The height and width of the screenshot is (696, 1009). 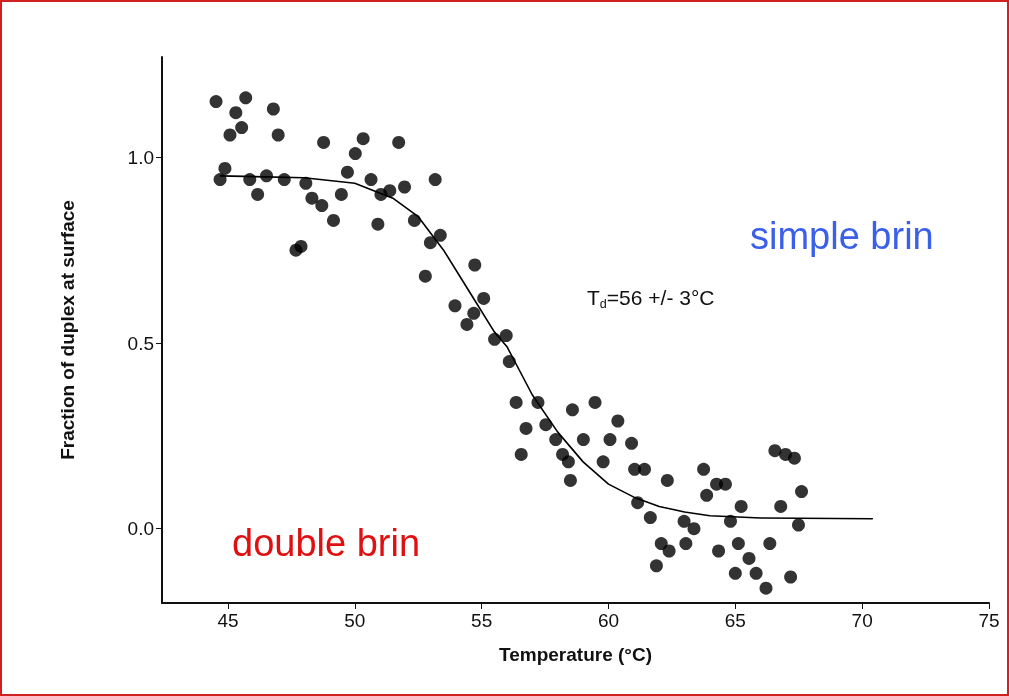 What do you see at coordinates (228, 620) in the screenshot?
I see `x-tick-label: 45` at bounding box center [228, 620].